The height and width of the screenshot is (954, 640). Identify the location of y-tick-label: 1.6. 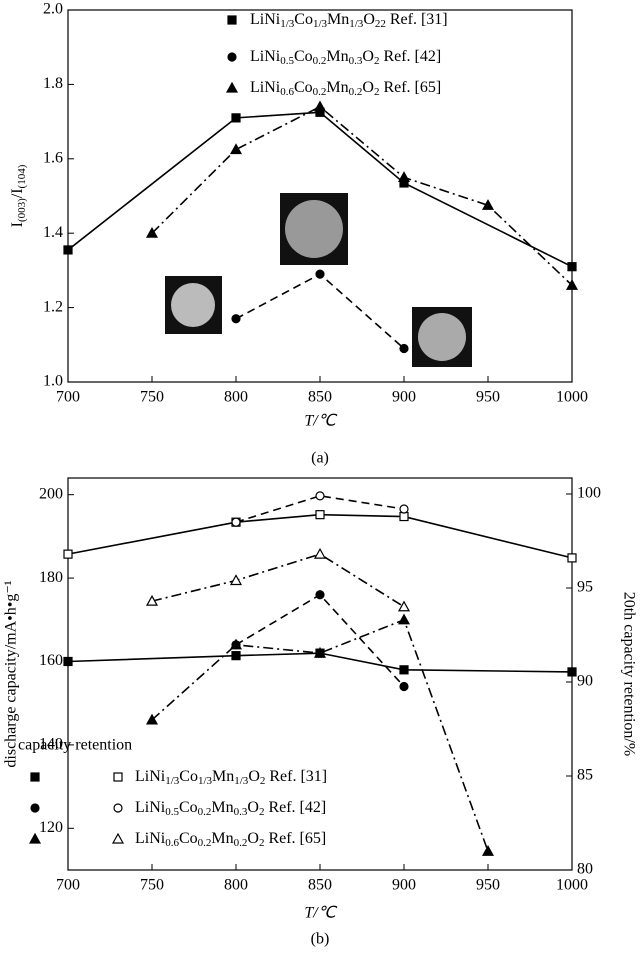
(53, 157).